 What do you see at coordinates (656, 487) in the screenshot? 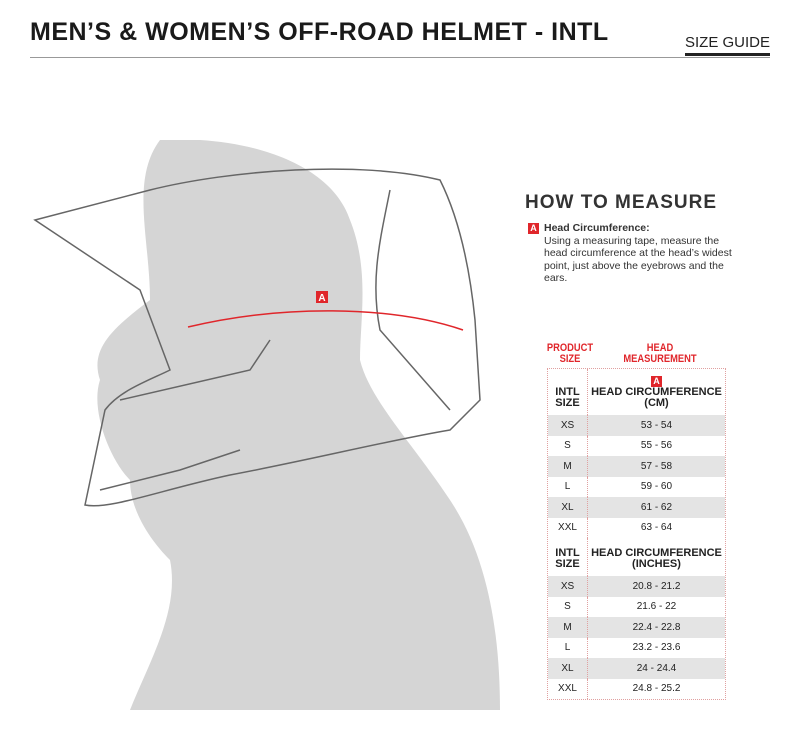
I see `measurement-cell: 59 - 60` at bounding box center [656, 487].